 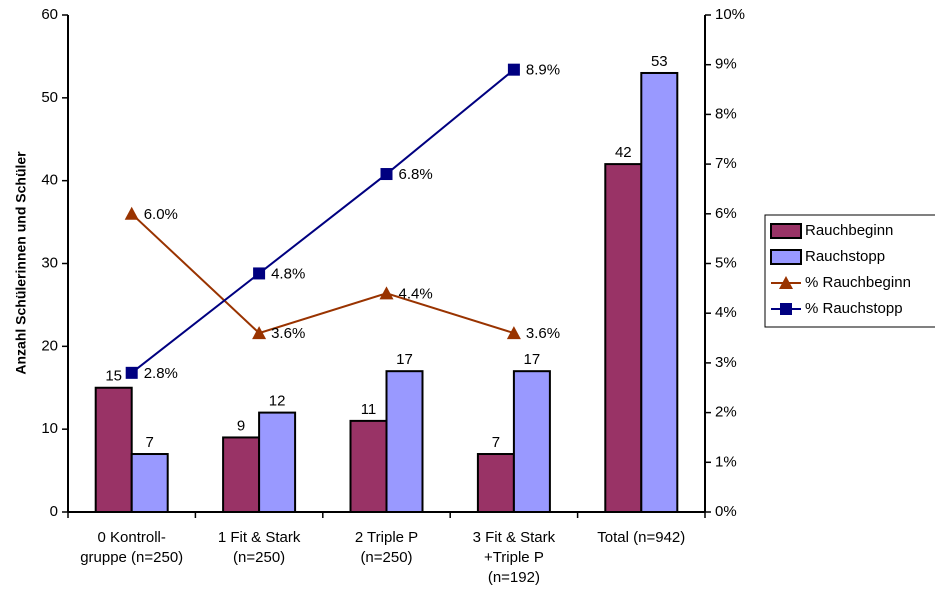 I want to click on bar-label: 11, so click(x=369, y=409).